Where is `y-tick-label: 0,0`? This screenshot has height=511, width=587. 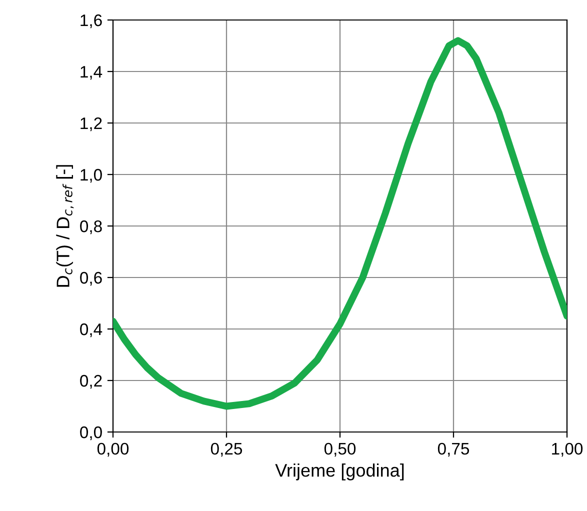
y-tick-label: 0,0 is located at coordinates (91, 433).